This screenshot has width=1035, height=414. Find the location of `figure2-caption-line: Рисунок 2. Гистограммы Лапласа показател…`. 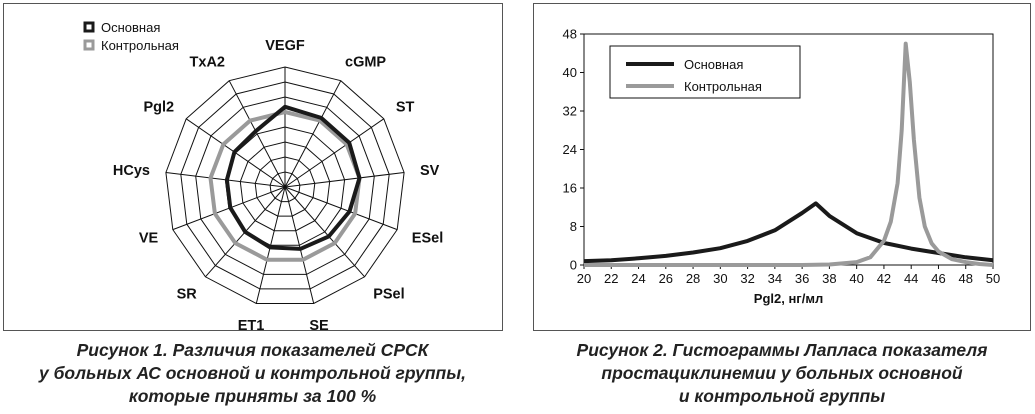

figure2-caption-line: Рисунок 2. Гистограммы Лапласа показател… is located at coordinates (782, 350).